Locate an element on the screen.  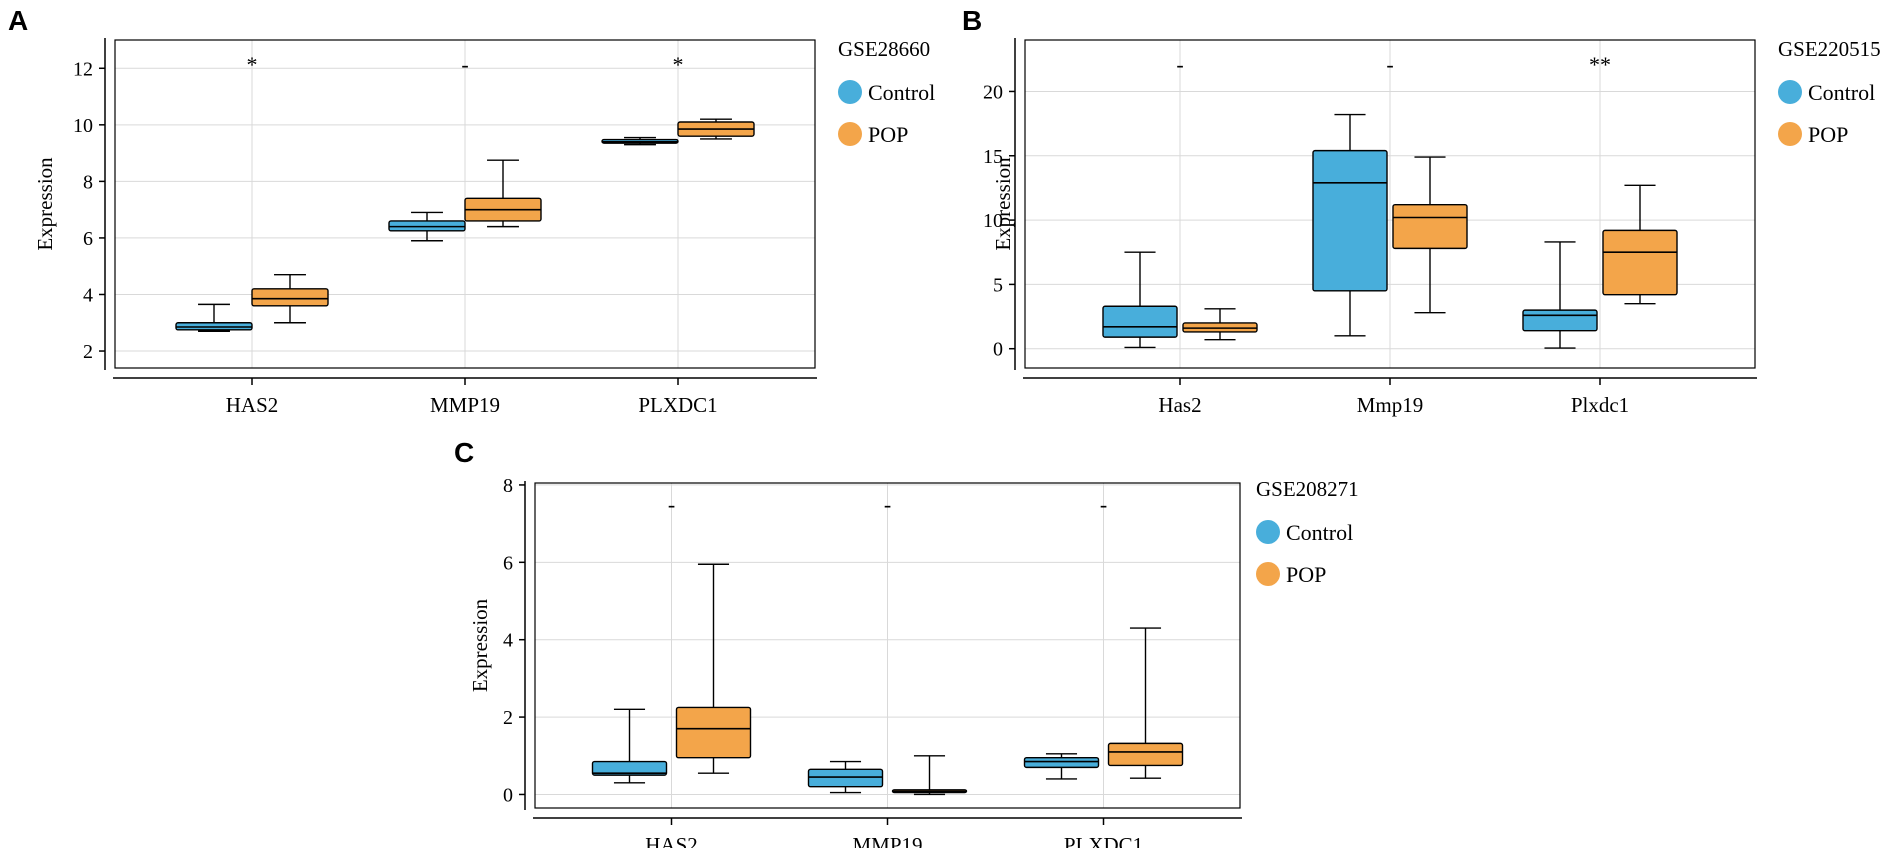
legend-title: GSE208271 is located at coordinates (1307, 489).